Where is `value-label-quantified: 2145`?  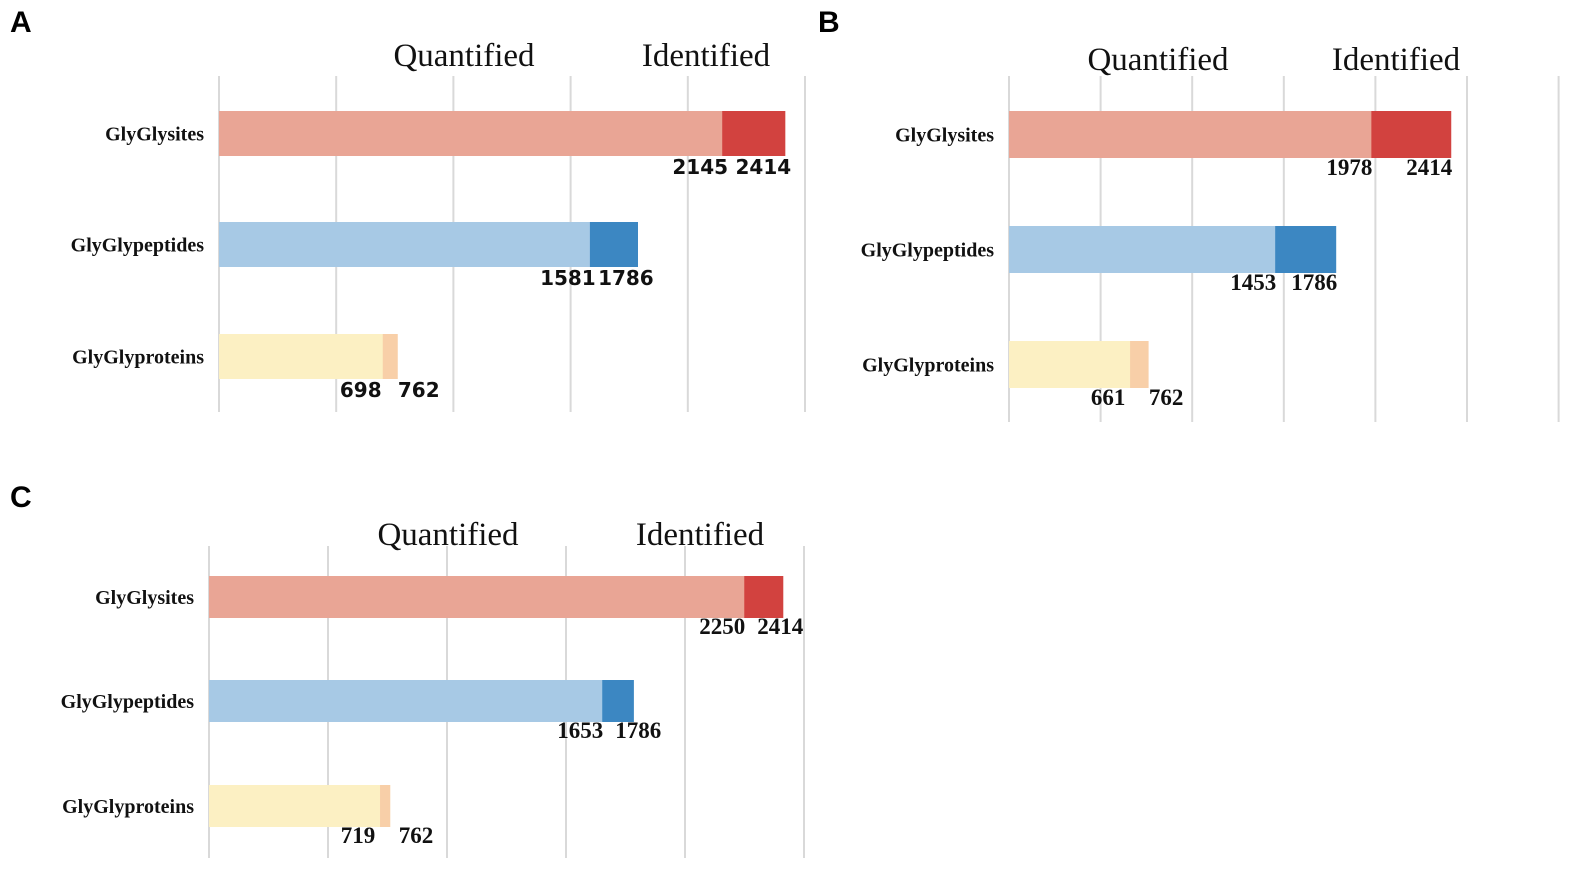 value-label-quantified: 2145 is located at coordinates (700, 167).